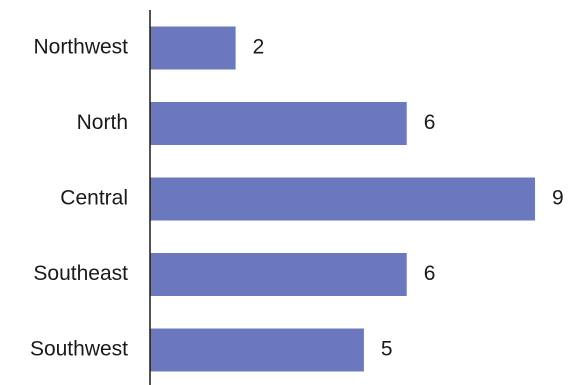 The image size is (568, 385). Describe the element at coordinates (259, 47) in the screenshot. I see `value-label-northwest: 2` at that location.